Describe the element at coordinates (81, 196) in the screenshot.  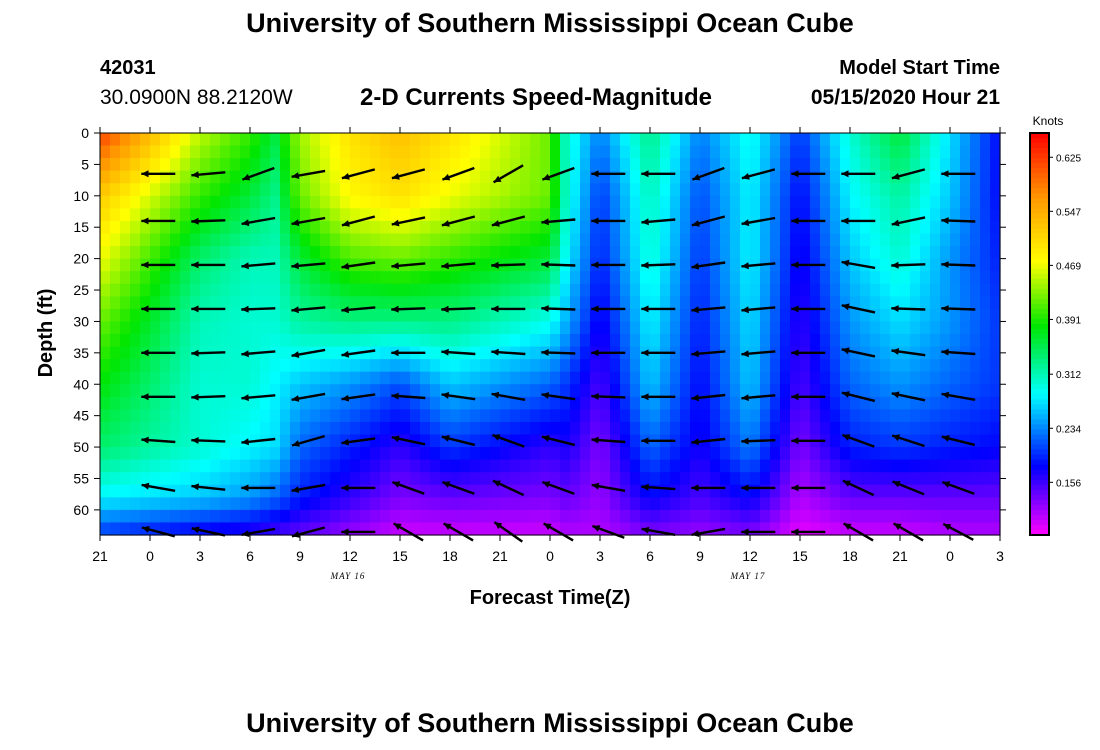
I see `y-tick-label: 10` at that location.